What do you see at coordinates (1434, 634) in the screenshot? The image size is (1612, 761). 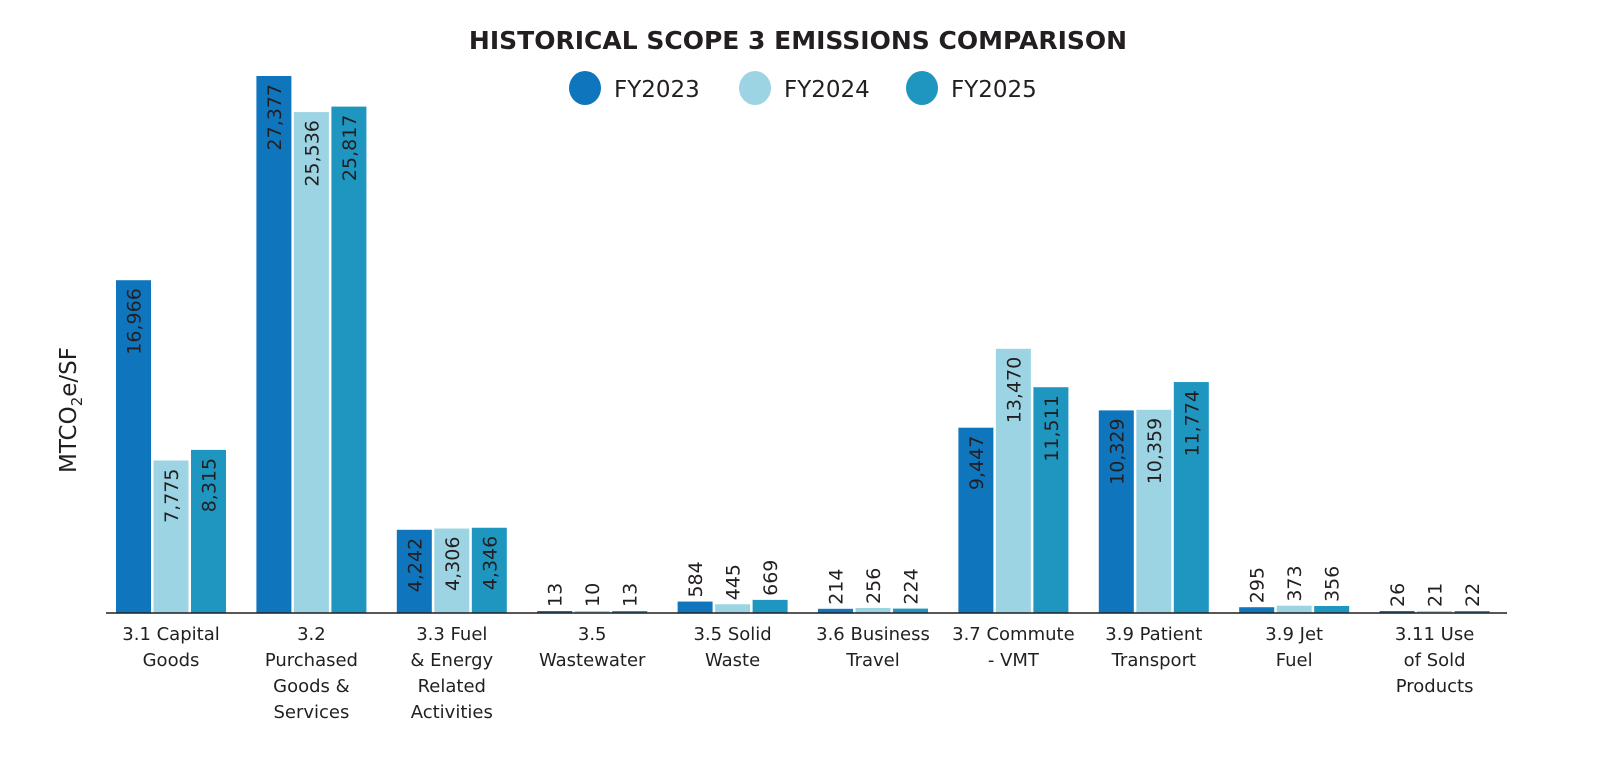 I see `category-label-line: 3.11 Use` at bounding box center [1434, 634].